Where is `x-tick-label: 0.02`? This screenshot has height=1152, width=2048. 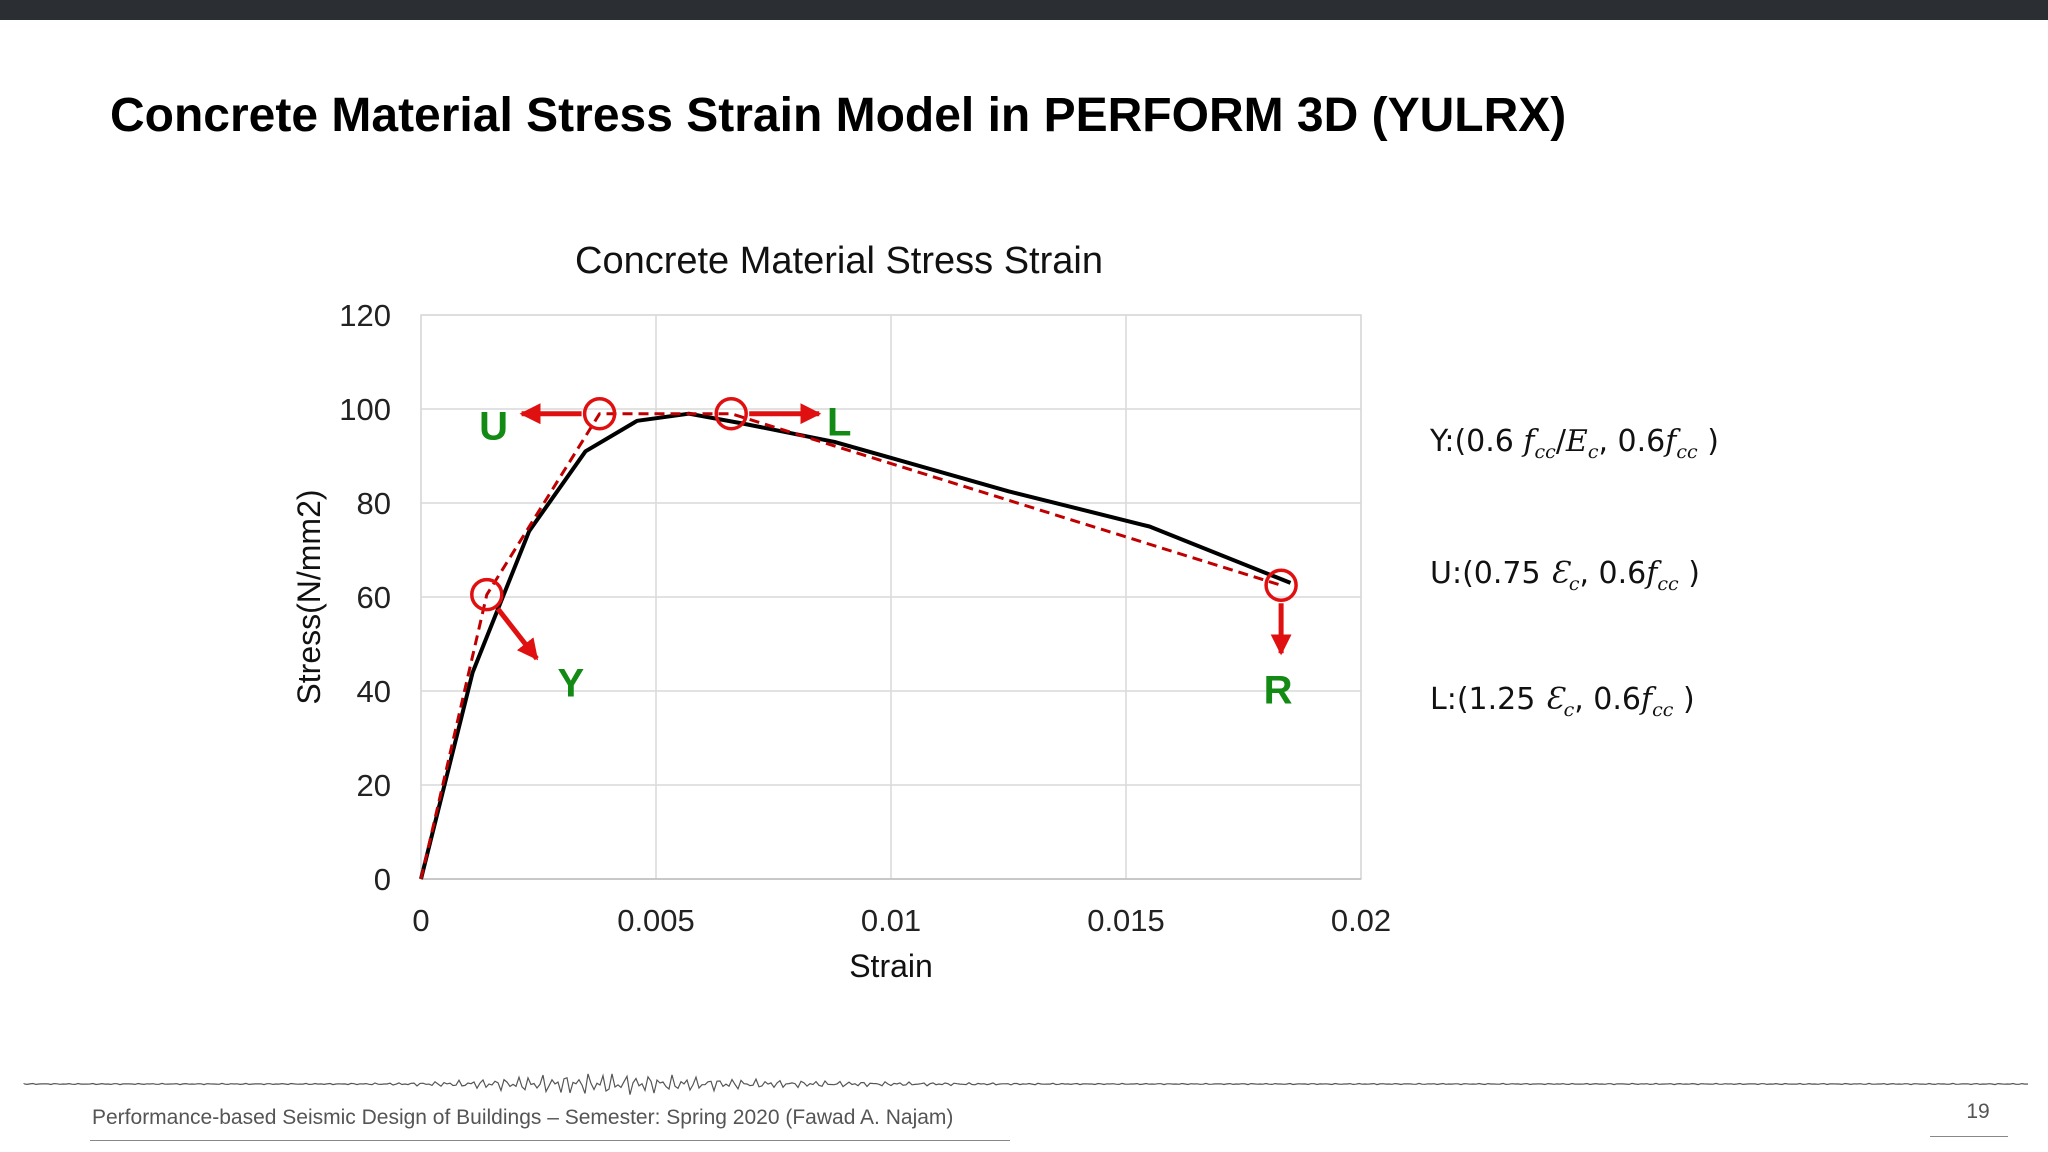 x-tick-label: 0.02 is located at coordinates (1361, 920).